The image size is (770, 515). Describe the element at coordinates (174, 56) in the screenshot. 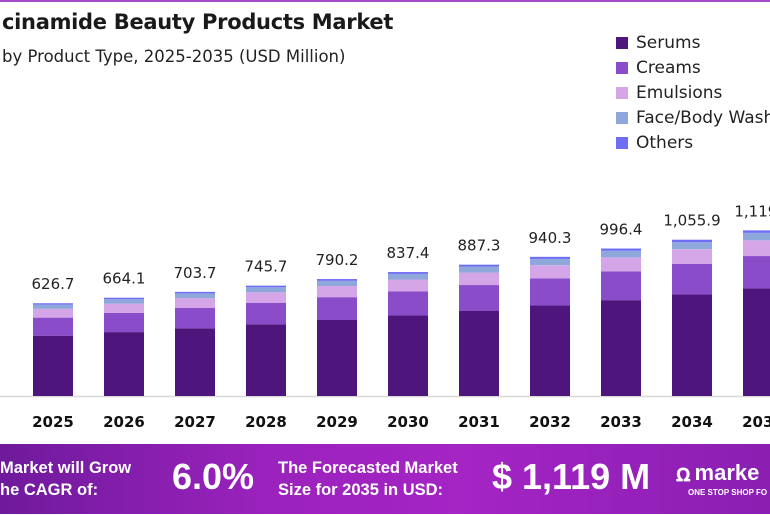

I see `chart-subtitle: by Product Type, 2025-2035 (USD Million)` at that location.